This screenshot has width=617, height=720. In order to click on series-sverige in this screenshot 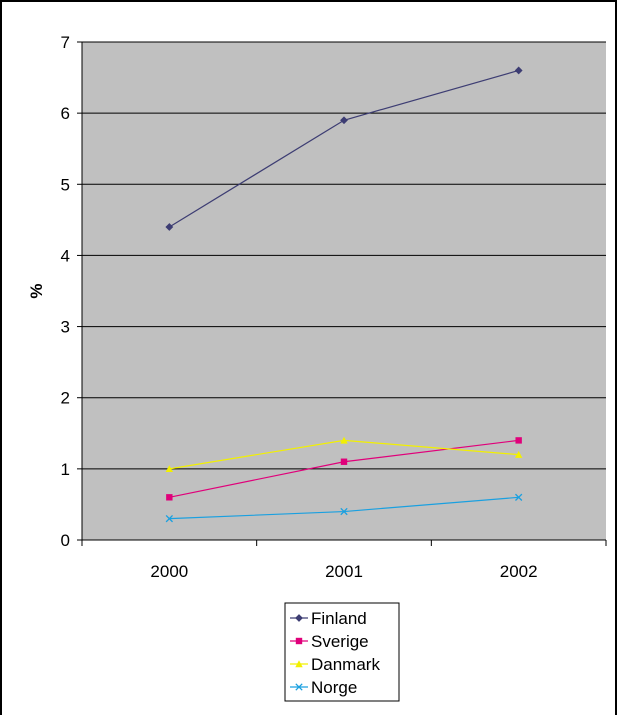, I will do `click(344, 469)`.